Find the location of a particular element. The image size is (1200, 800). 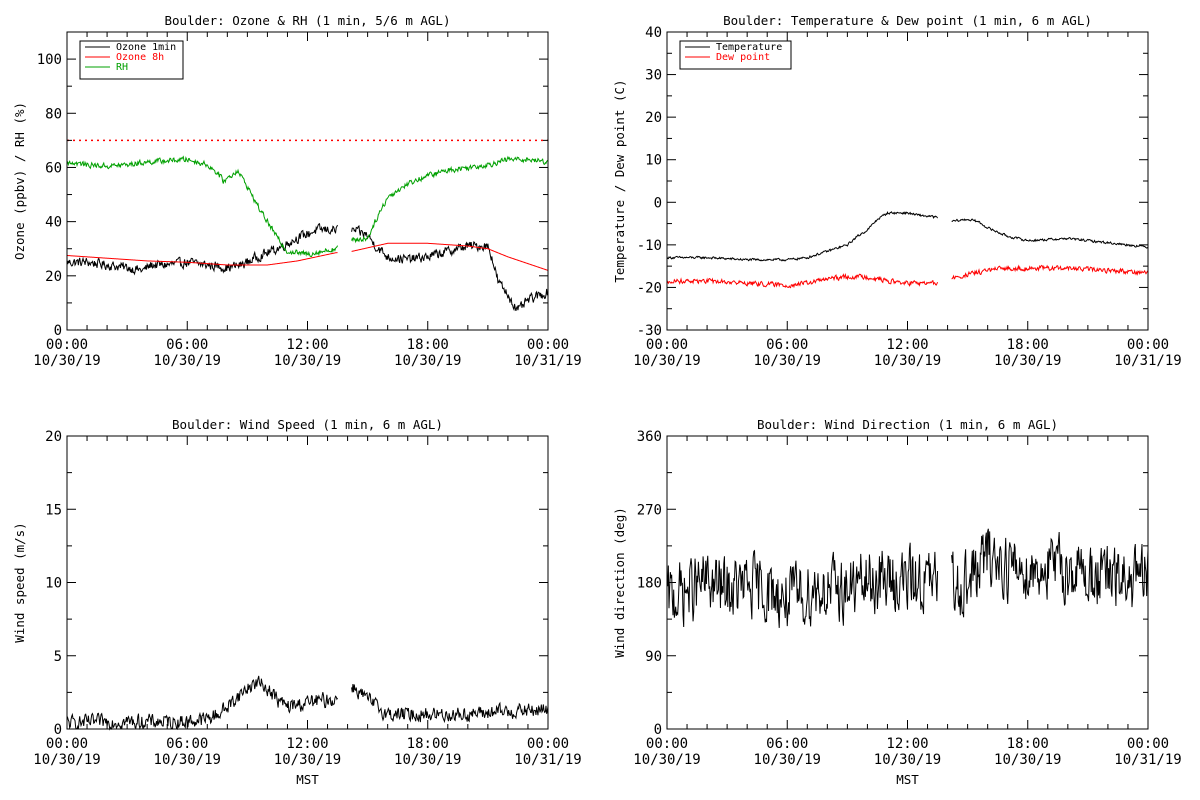

y-axis-label: Temperature / Dew point (C) is located at coordinates (619, 180).